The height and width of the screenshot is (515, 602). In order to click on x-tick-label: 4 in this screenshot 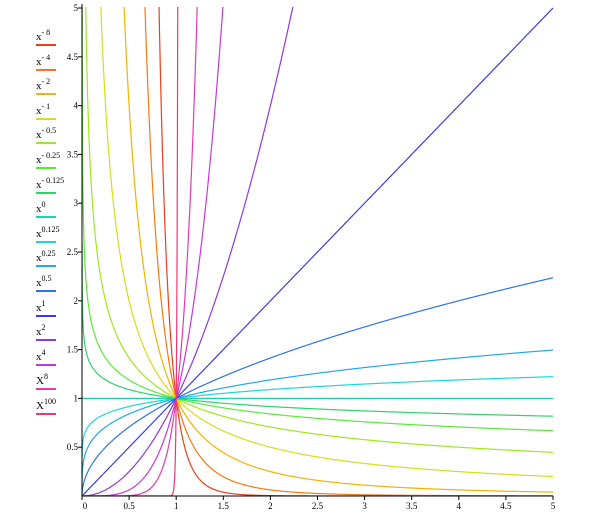, I will do `click(459, 506)`.